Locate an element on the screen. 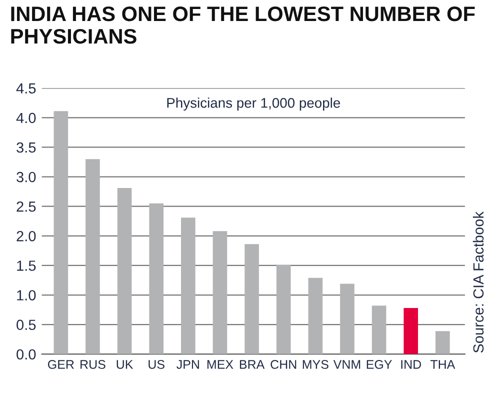 Image resolution: width=492 pixels, height=397 pixels. y-tick-label: 4.0 is located at coordinates (26, 118).